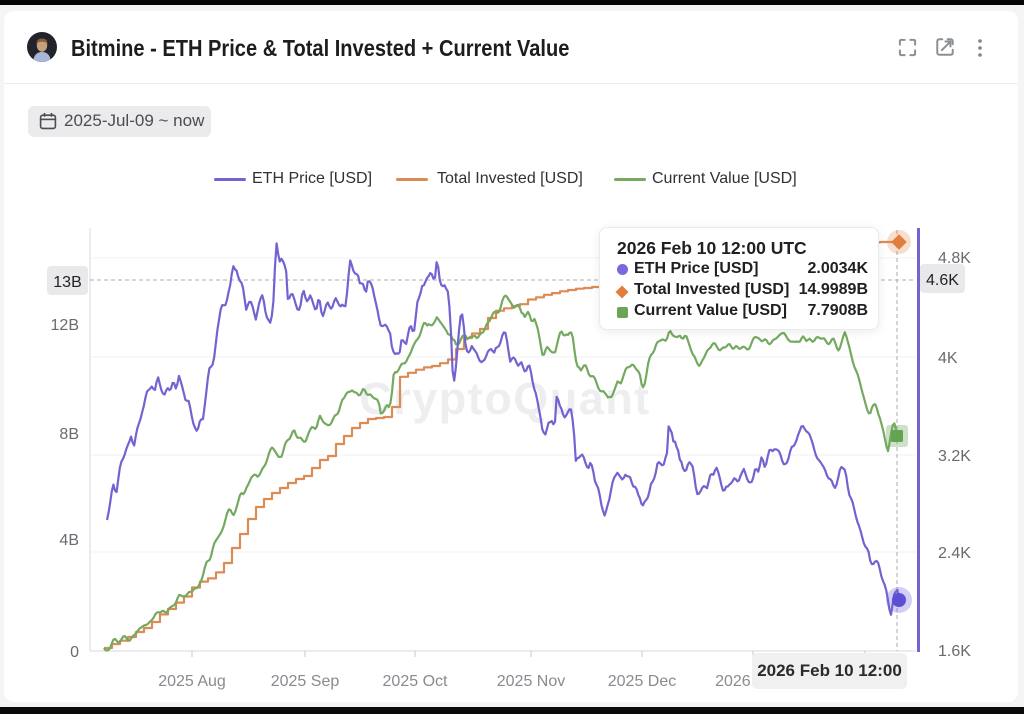 This screenshot has height=714, width=1024. What do you see at coordinates (954, 258) in the screenshot?
I see `svg-text: 4.8K` at bounding box center [954, 258].